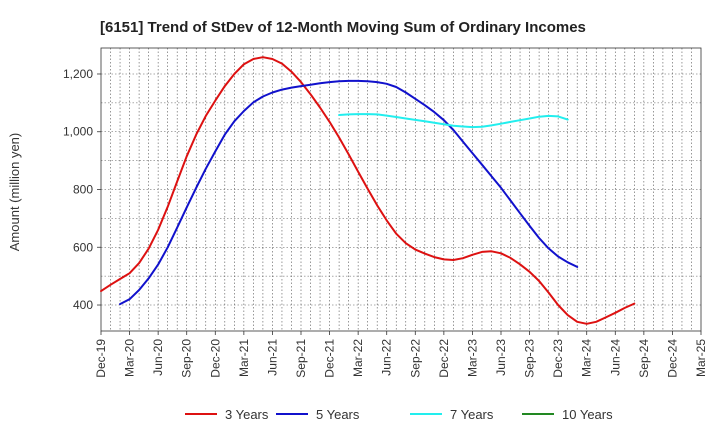 The image size is (720, 440). Describe the element at coordinates (501, 357) in the screenshot. I see `x-tick-label: Jun-23` at that location.